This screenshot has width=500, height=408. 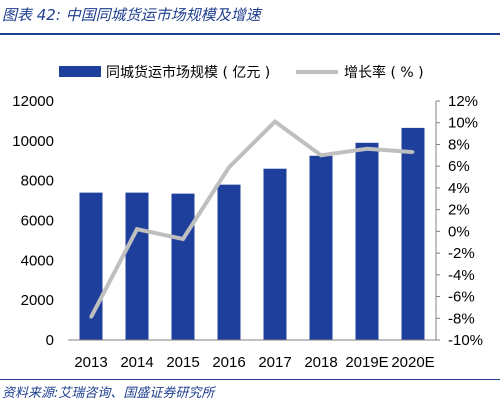 What do you see at coordinates (465, 340) in the screenshot?
I see `y-right-tick-label: -10%` at bounding box center [465, 340].